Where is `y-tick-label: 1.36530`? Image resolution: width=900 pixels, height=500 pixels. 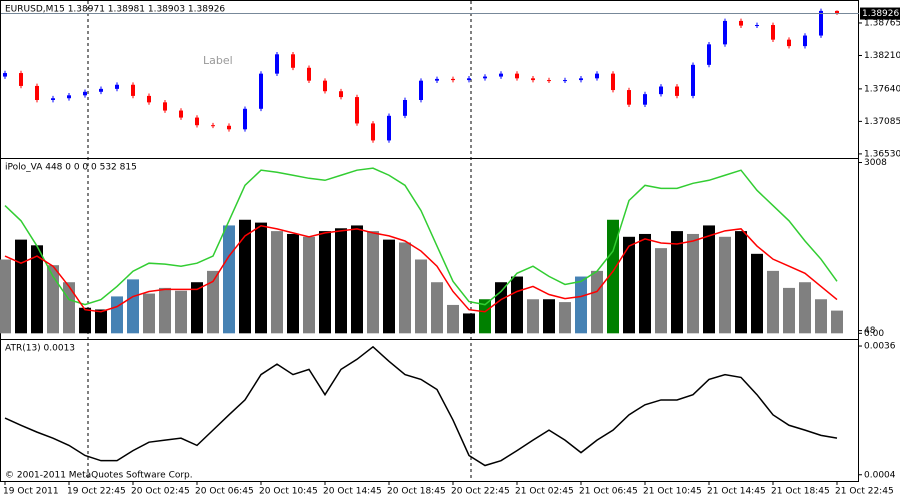 y-tick-label: 1.36530 is located at coordinates (882, 154).